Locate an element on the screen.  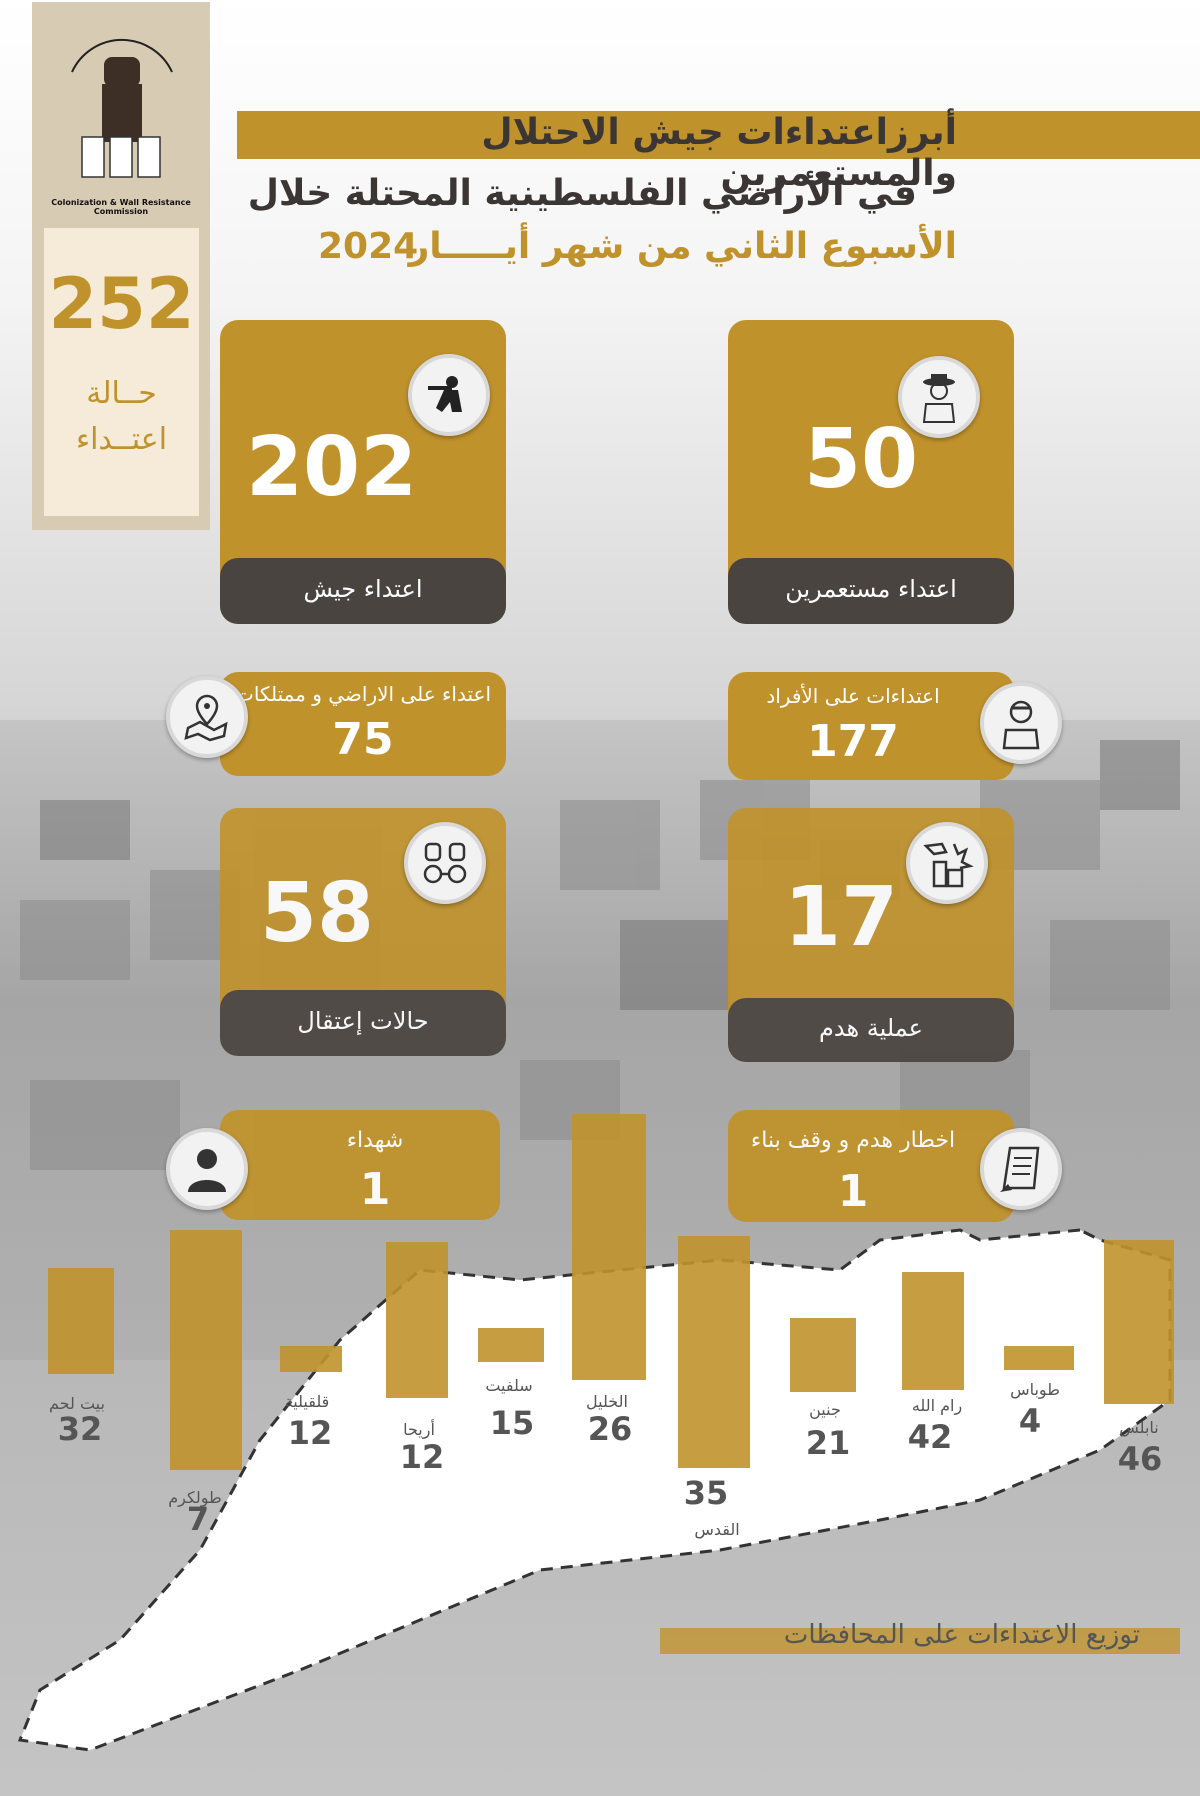
arrests-card: 58 حالات إعتقال is located at coordinates (363, 932).